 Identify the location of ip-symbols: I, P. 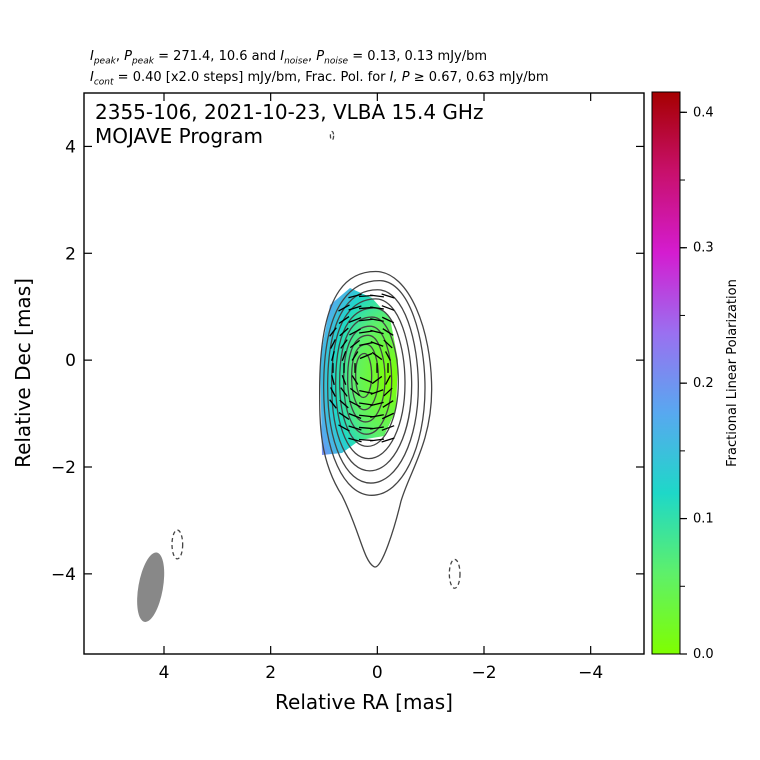
(399, 77).